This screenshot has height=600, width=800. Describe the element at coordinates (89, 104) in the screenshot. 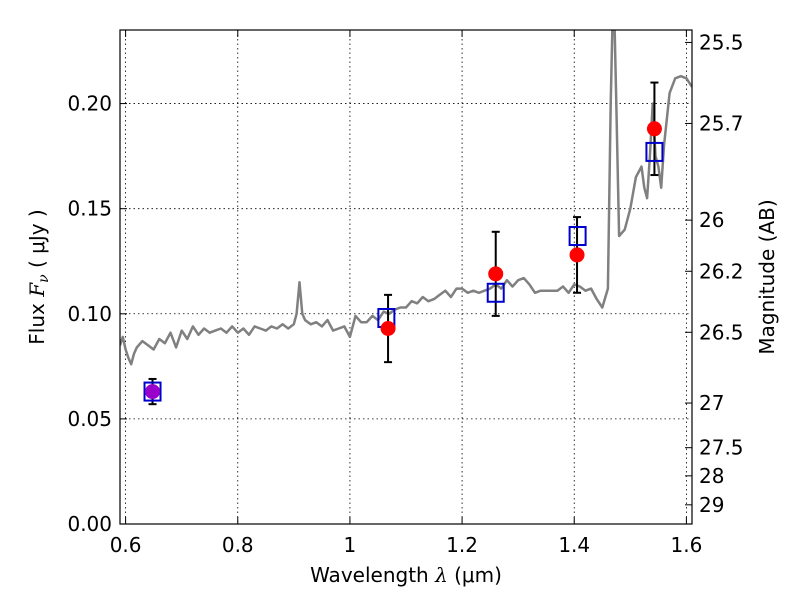

I see `y-tick-label: 0.20` at that location.